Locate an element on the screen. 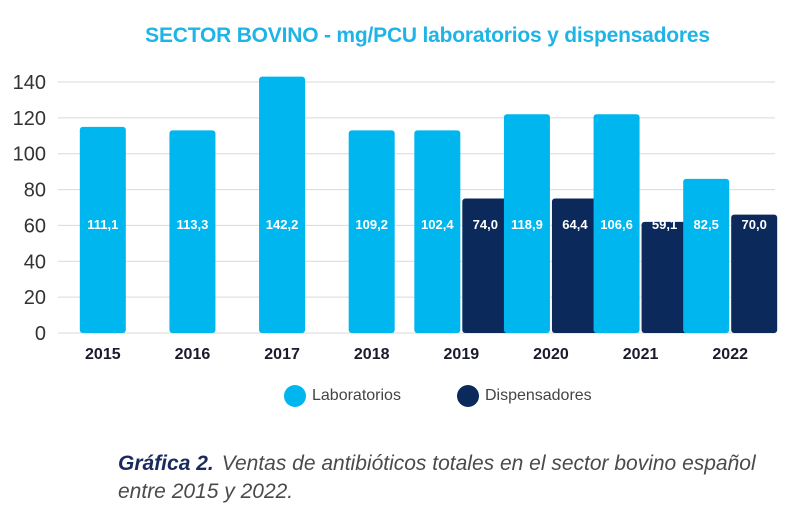 The width and height of the screenshot is (800, 527). y-tick-label: 40 is located at coordinates (35, 262).